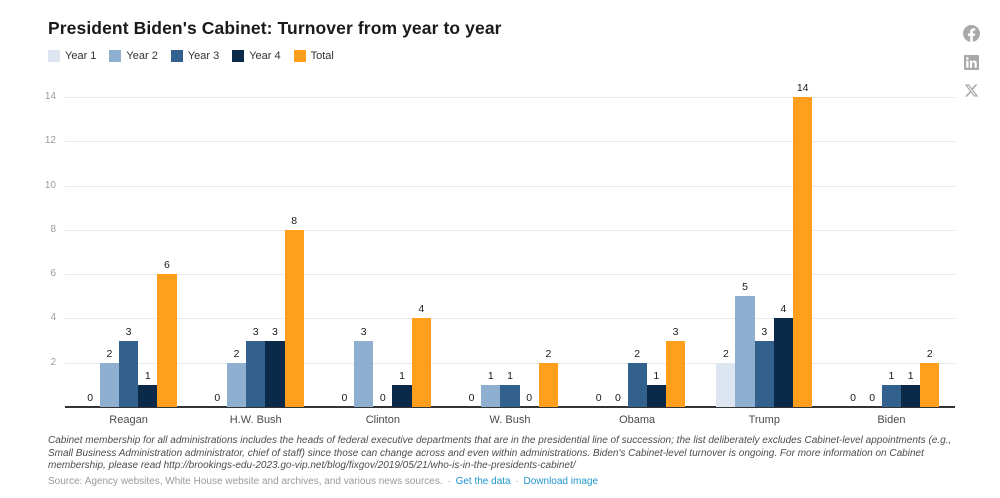 This screenshot has width=1000, height=498. What do you see at coordinates (802, 88) in the screenshot?
I see `value-label: 14` at bounding box center [802, 88].